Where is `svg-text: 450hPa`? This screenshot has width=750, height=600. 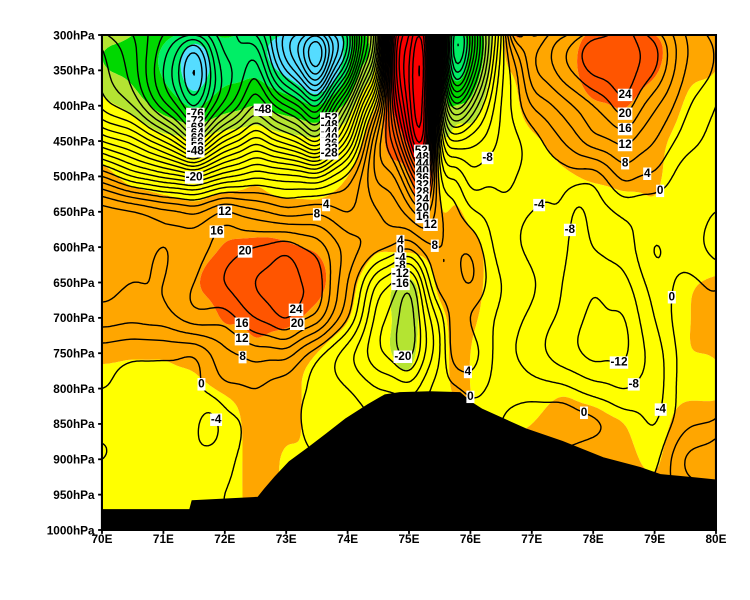 svg-text: 450hPa is located at coordinates (74, 141).